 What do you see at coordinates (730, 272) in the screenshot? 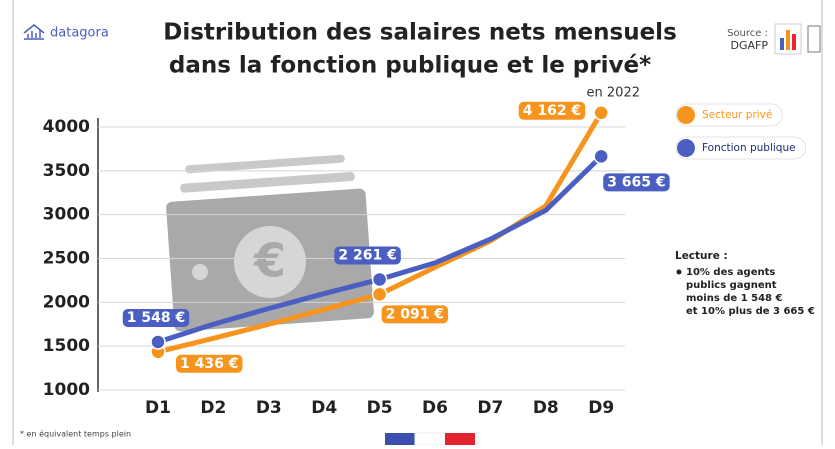
I see `reading-line: 10% des agents` at bounding box center [730, 272].